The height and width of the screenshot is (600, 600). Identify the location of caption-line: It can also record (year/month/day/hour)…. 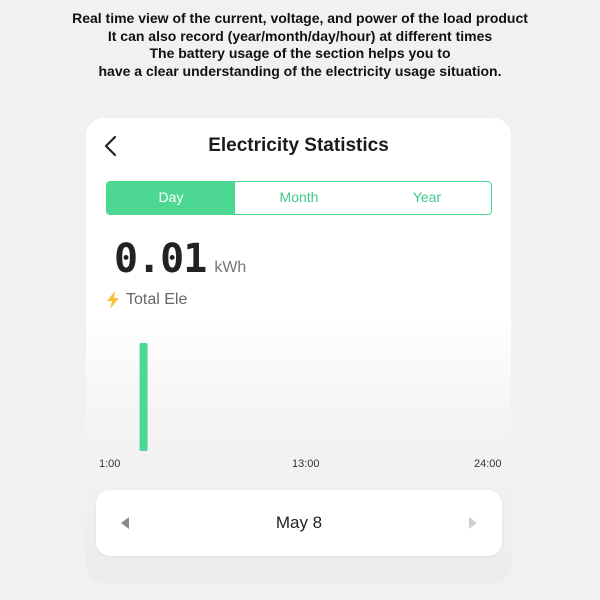
(300, 35).